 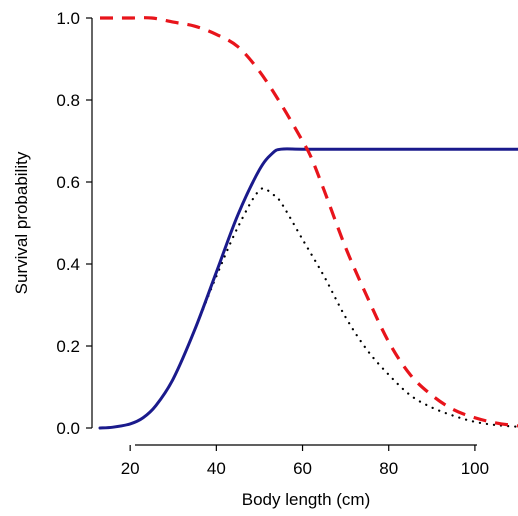 What do you see at coordinates (68, 428) in the screenshot?
I see `y-tick-label: 0.0` at bounding box center [68, 428].